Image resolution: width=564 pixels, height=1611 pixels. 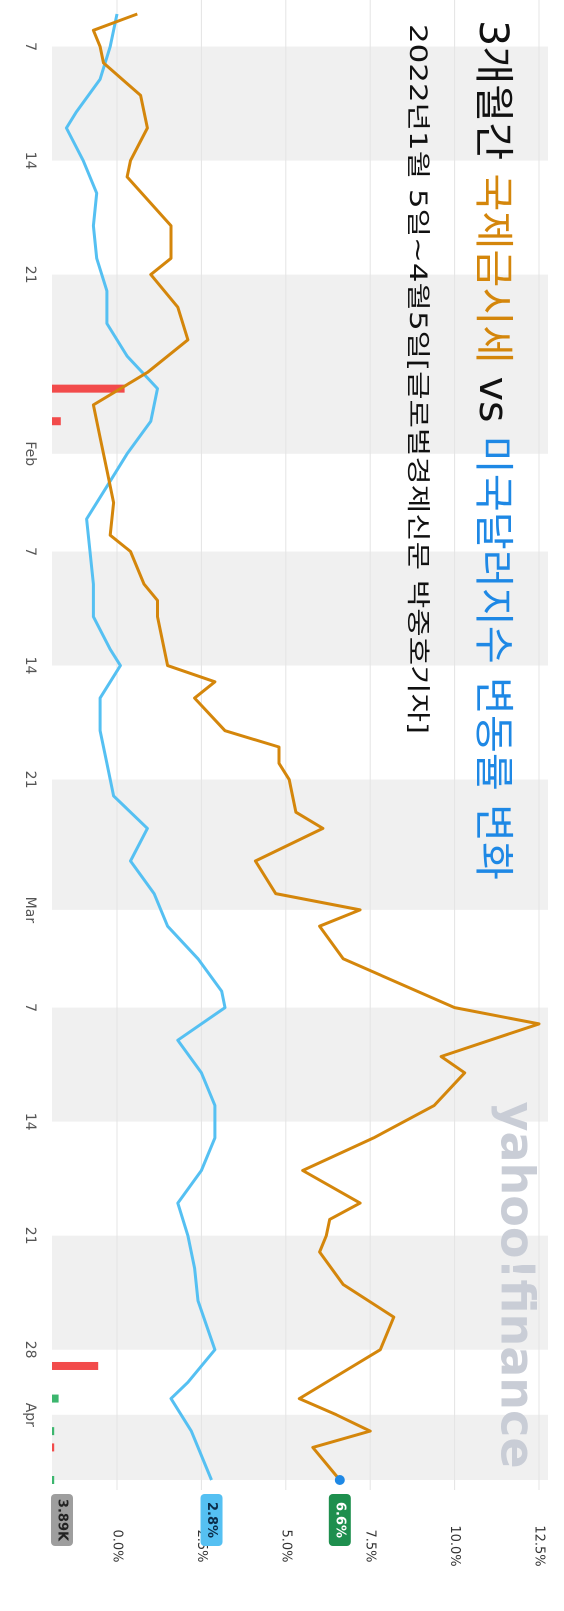 I want to click on x-tick-label: Apr, so click(x=30, y=1415).